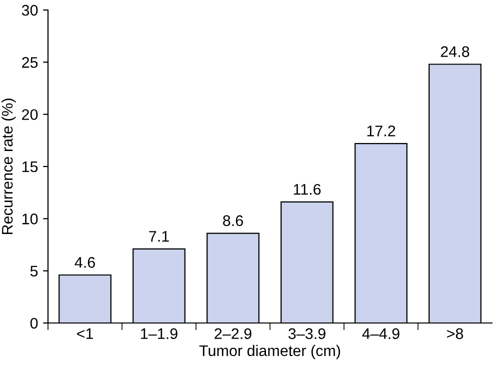 The width and height of the screenshot is (498, 377). I want to click on y-tick-label: 10, so click(30, 219).